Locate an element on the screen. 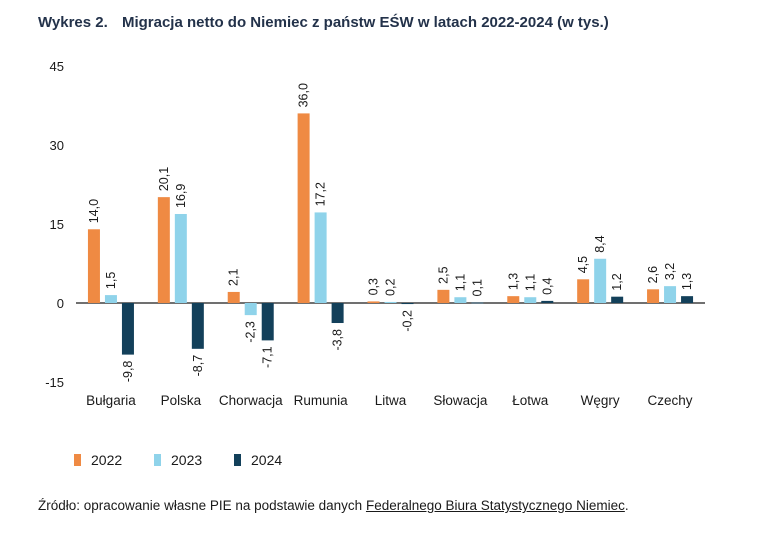 The width and height of the screenshot is (769, 540). y-tick-label: 30 is located at coordinates (57, 145).